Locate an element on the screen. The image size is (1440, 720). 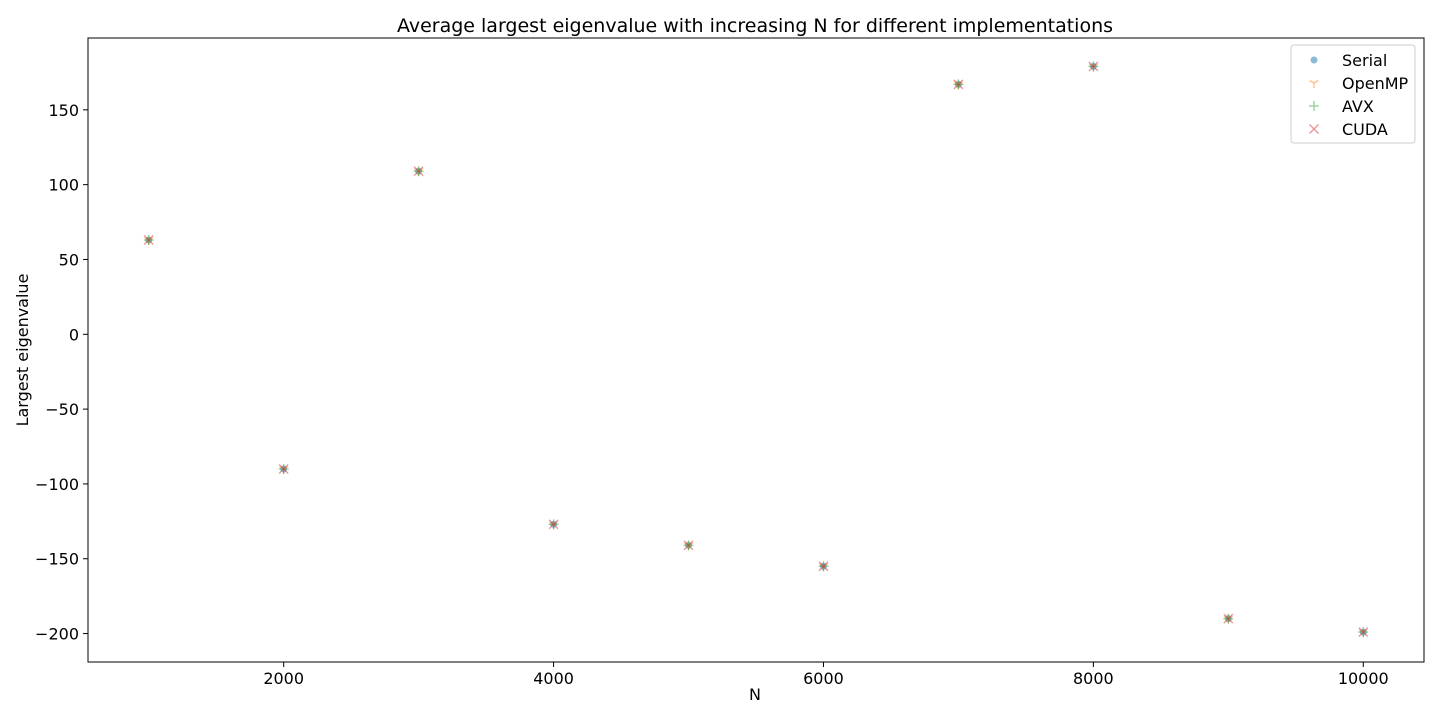
legend-marker-openmp is located at coordinates (1314, 83).